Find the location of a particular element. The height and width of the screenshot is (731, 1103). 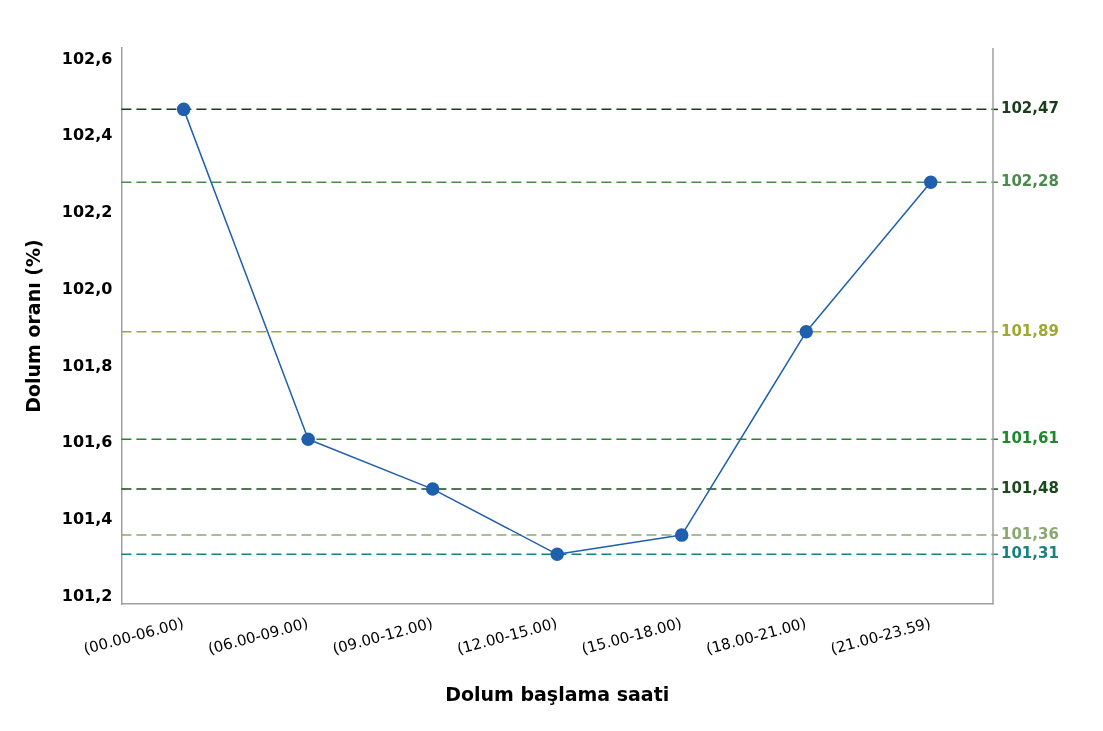

x-axis-title: Dolum başlama saati is located at coordinates (557, 693).